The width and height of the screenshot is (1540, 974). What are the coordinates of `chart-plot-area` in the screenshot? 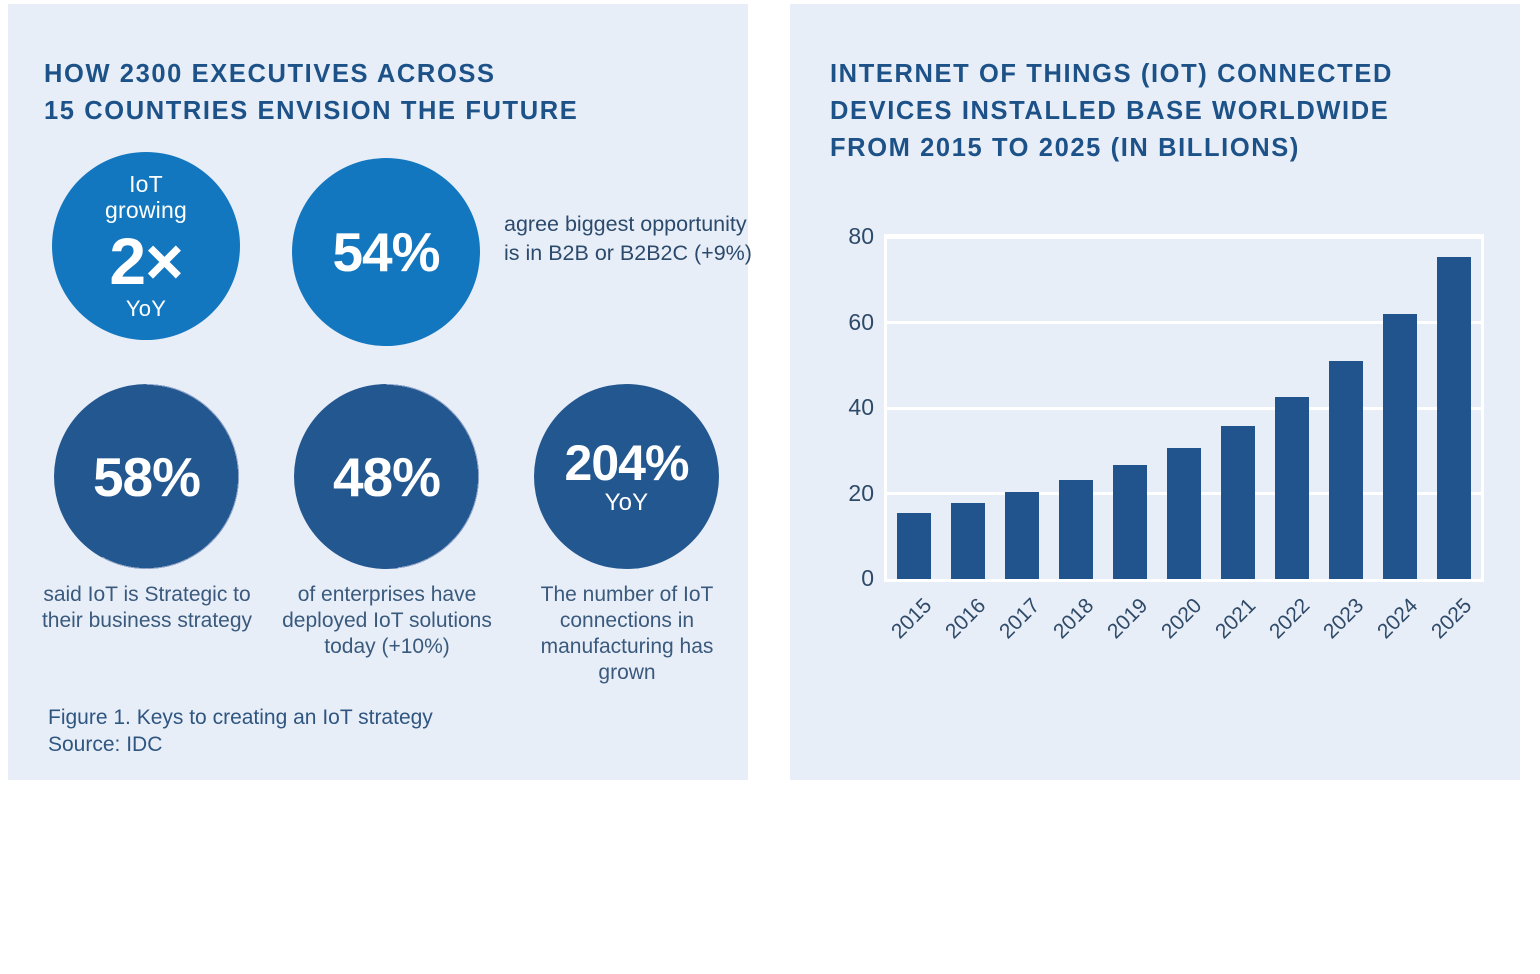 It's located at (1184, 407).